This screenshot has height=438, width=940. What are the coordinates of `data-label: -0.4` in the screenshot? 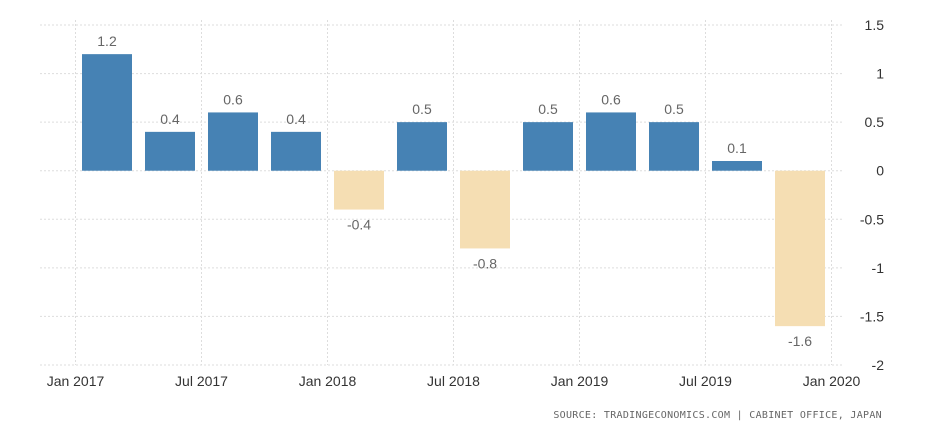 It's located at (359, 225).